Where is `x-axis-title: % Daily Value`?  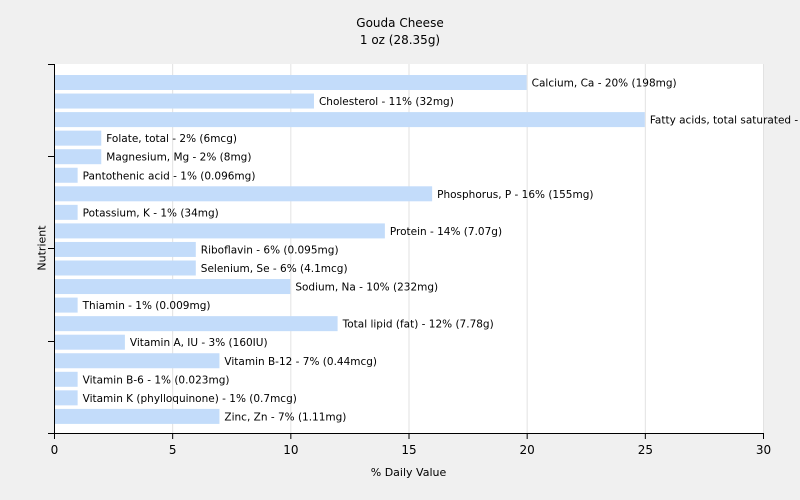
x-axis-title: % Daily Value is located at coordinates (408, 472).